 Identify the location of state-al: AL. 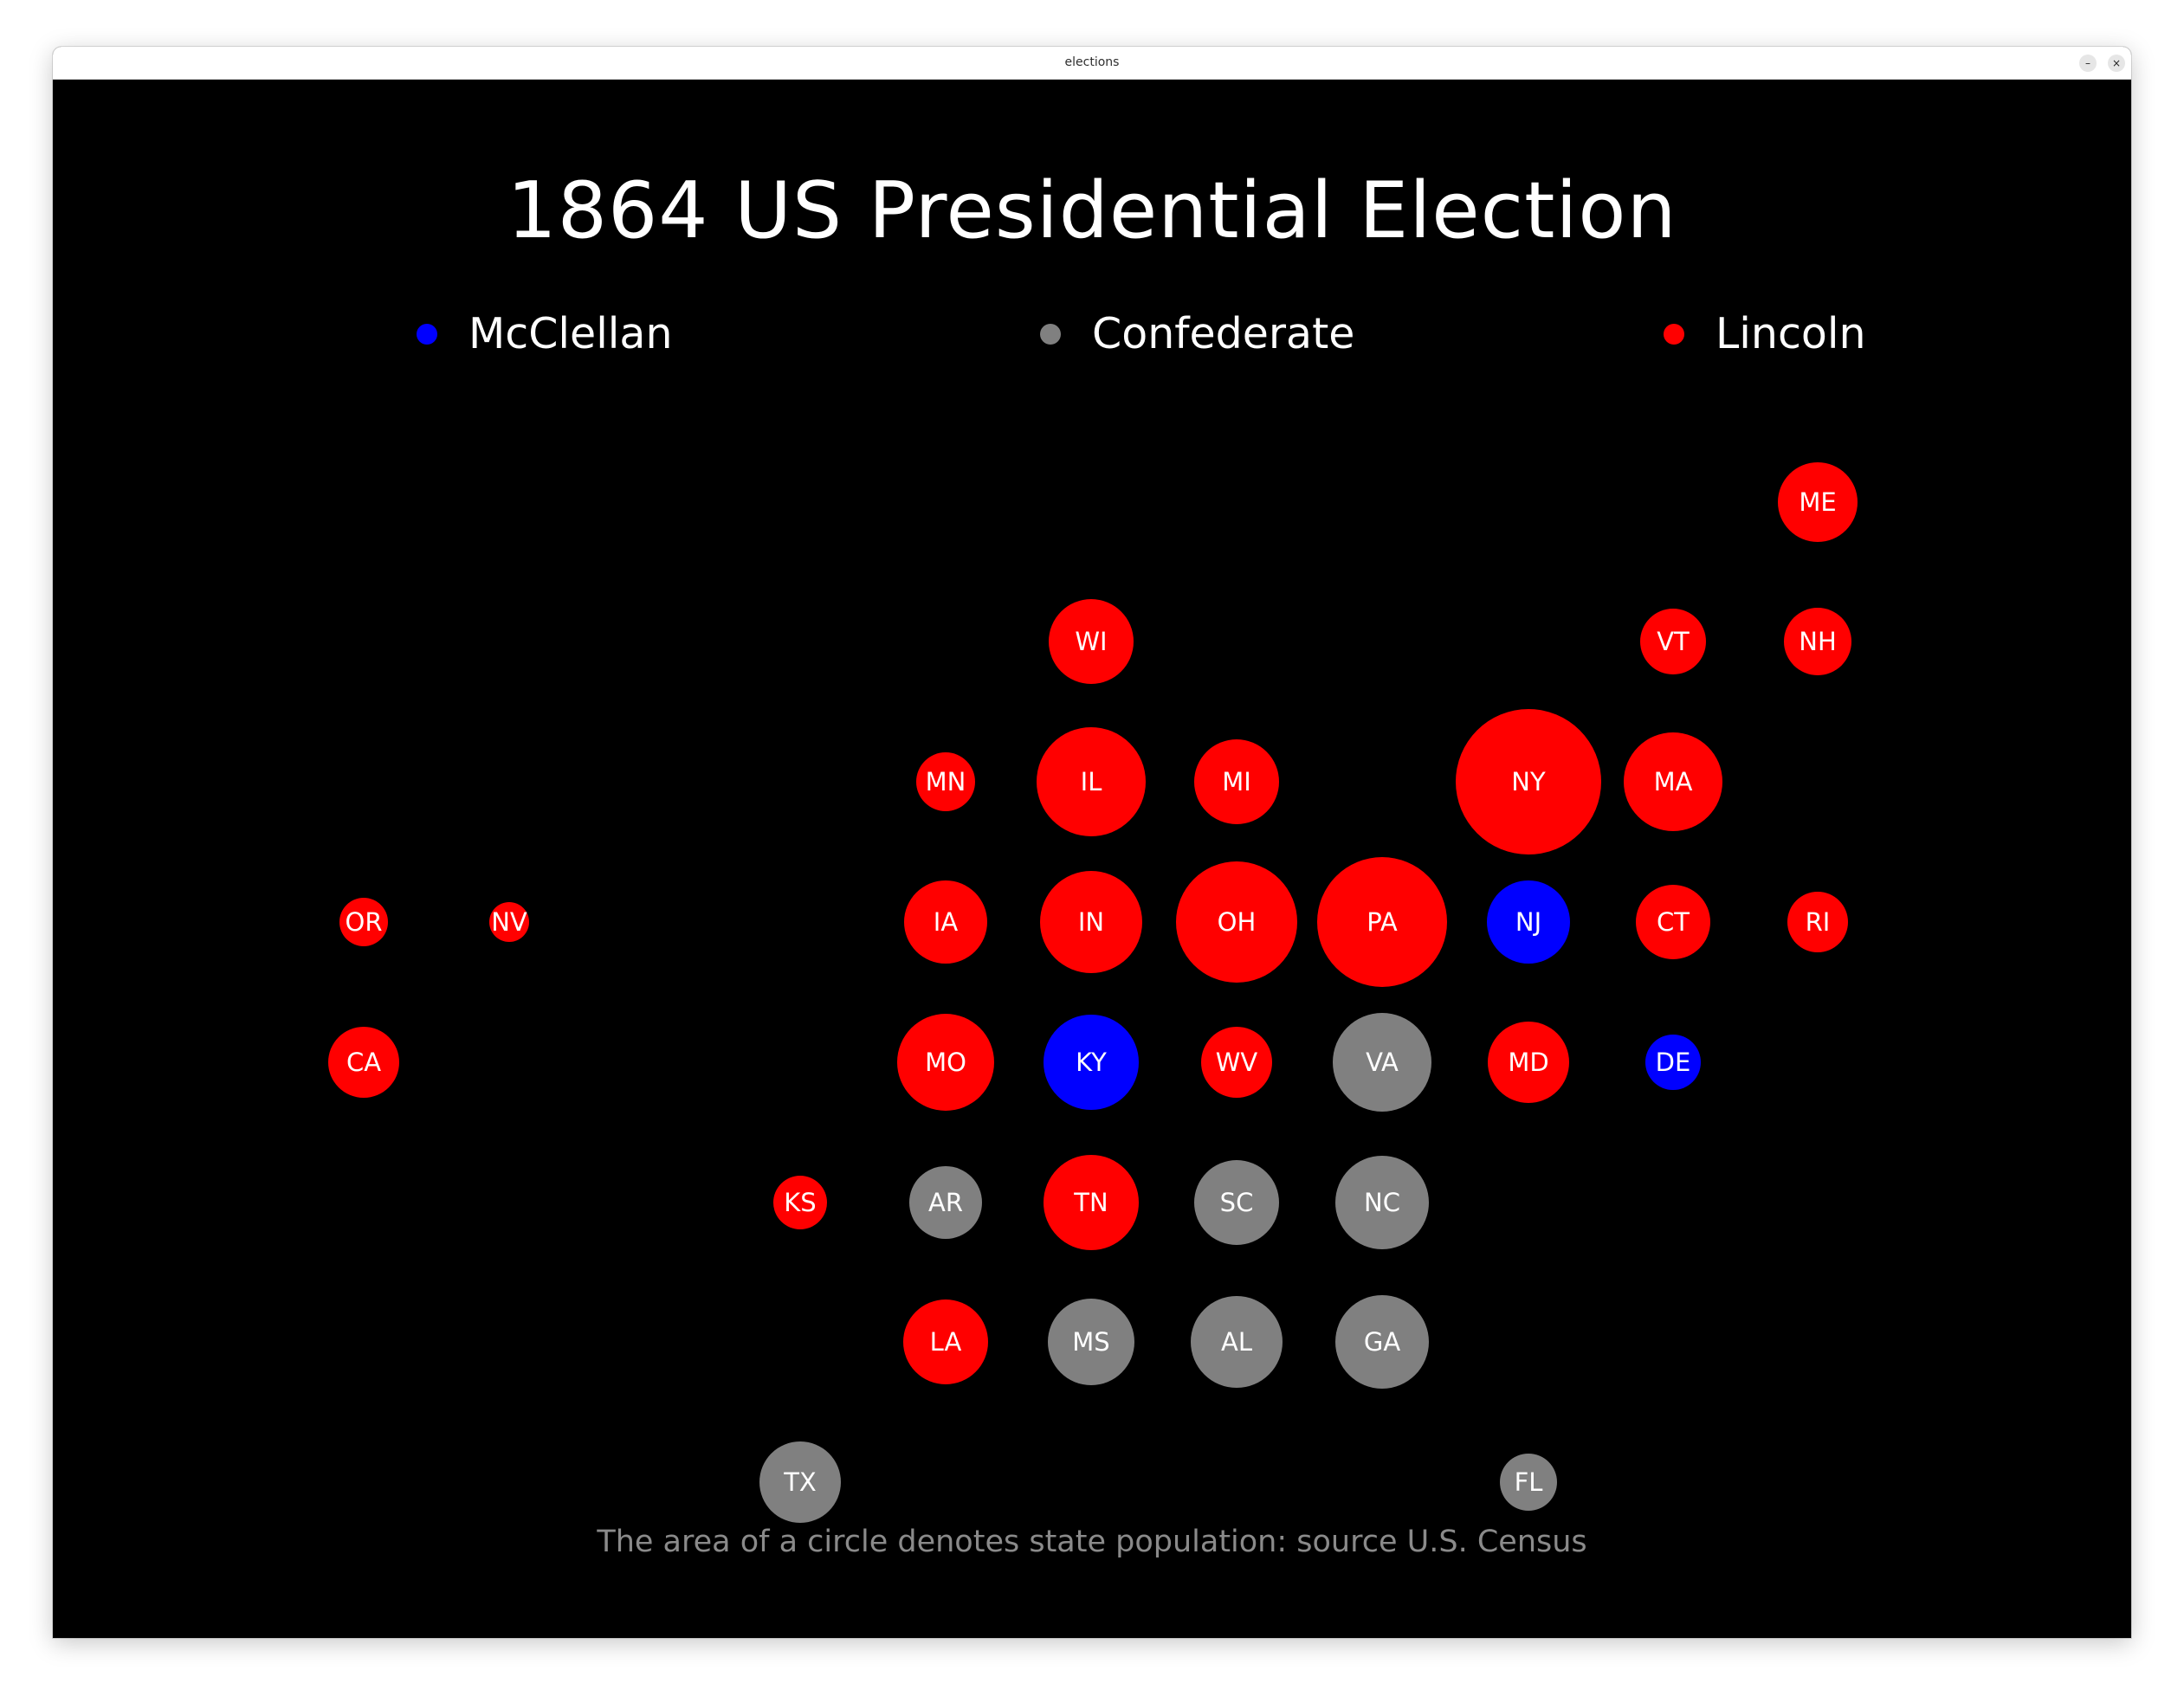
(1237, 1342).